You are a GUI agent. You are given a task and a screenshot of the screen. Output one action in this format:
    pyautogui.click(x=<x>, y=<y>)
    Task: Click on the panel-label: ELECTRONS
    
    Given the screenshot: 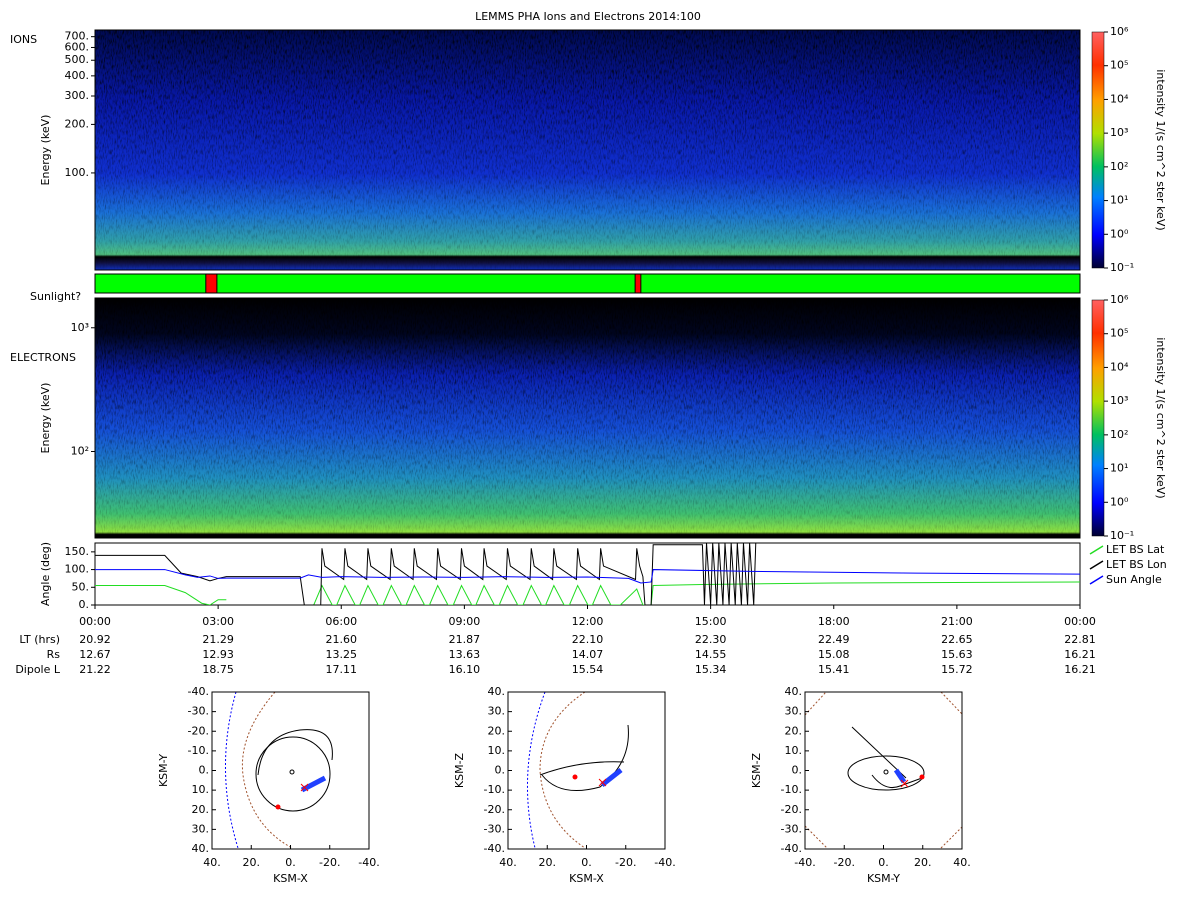 What is the action you would take?
    pyautogui.click(x=43, y=357)
    